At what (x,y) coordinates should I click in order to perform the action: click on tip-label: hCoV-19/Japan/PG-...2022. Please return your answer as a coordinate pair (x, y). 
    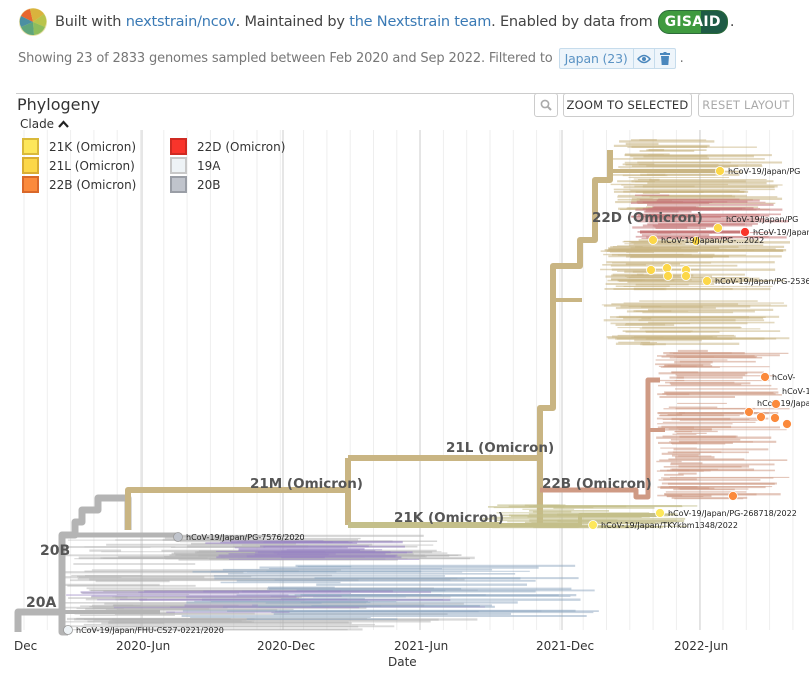
    Looking at the image, I should click on (712, 240).